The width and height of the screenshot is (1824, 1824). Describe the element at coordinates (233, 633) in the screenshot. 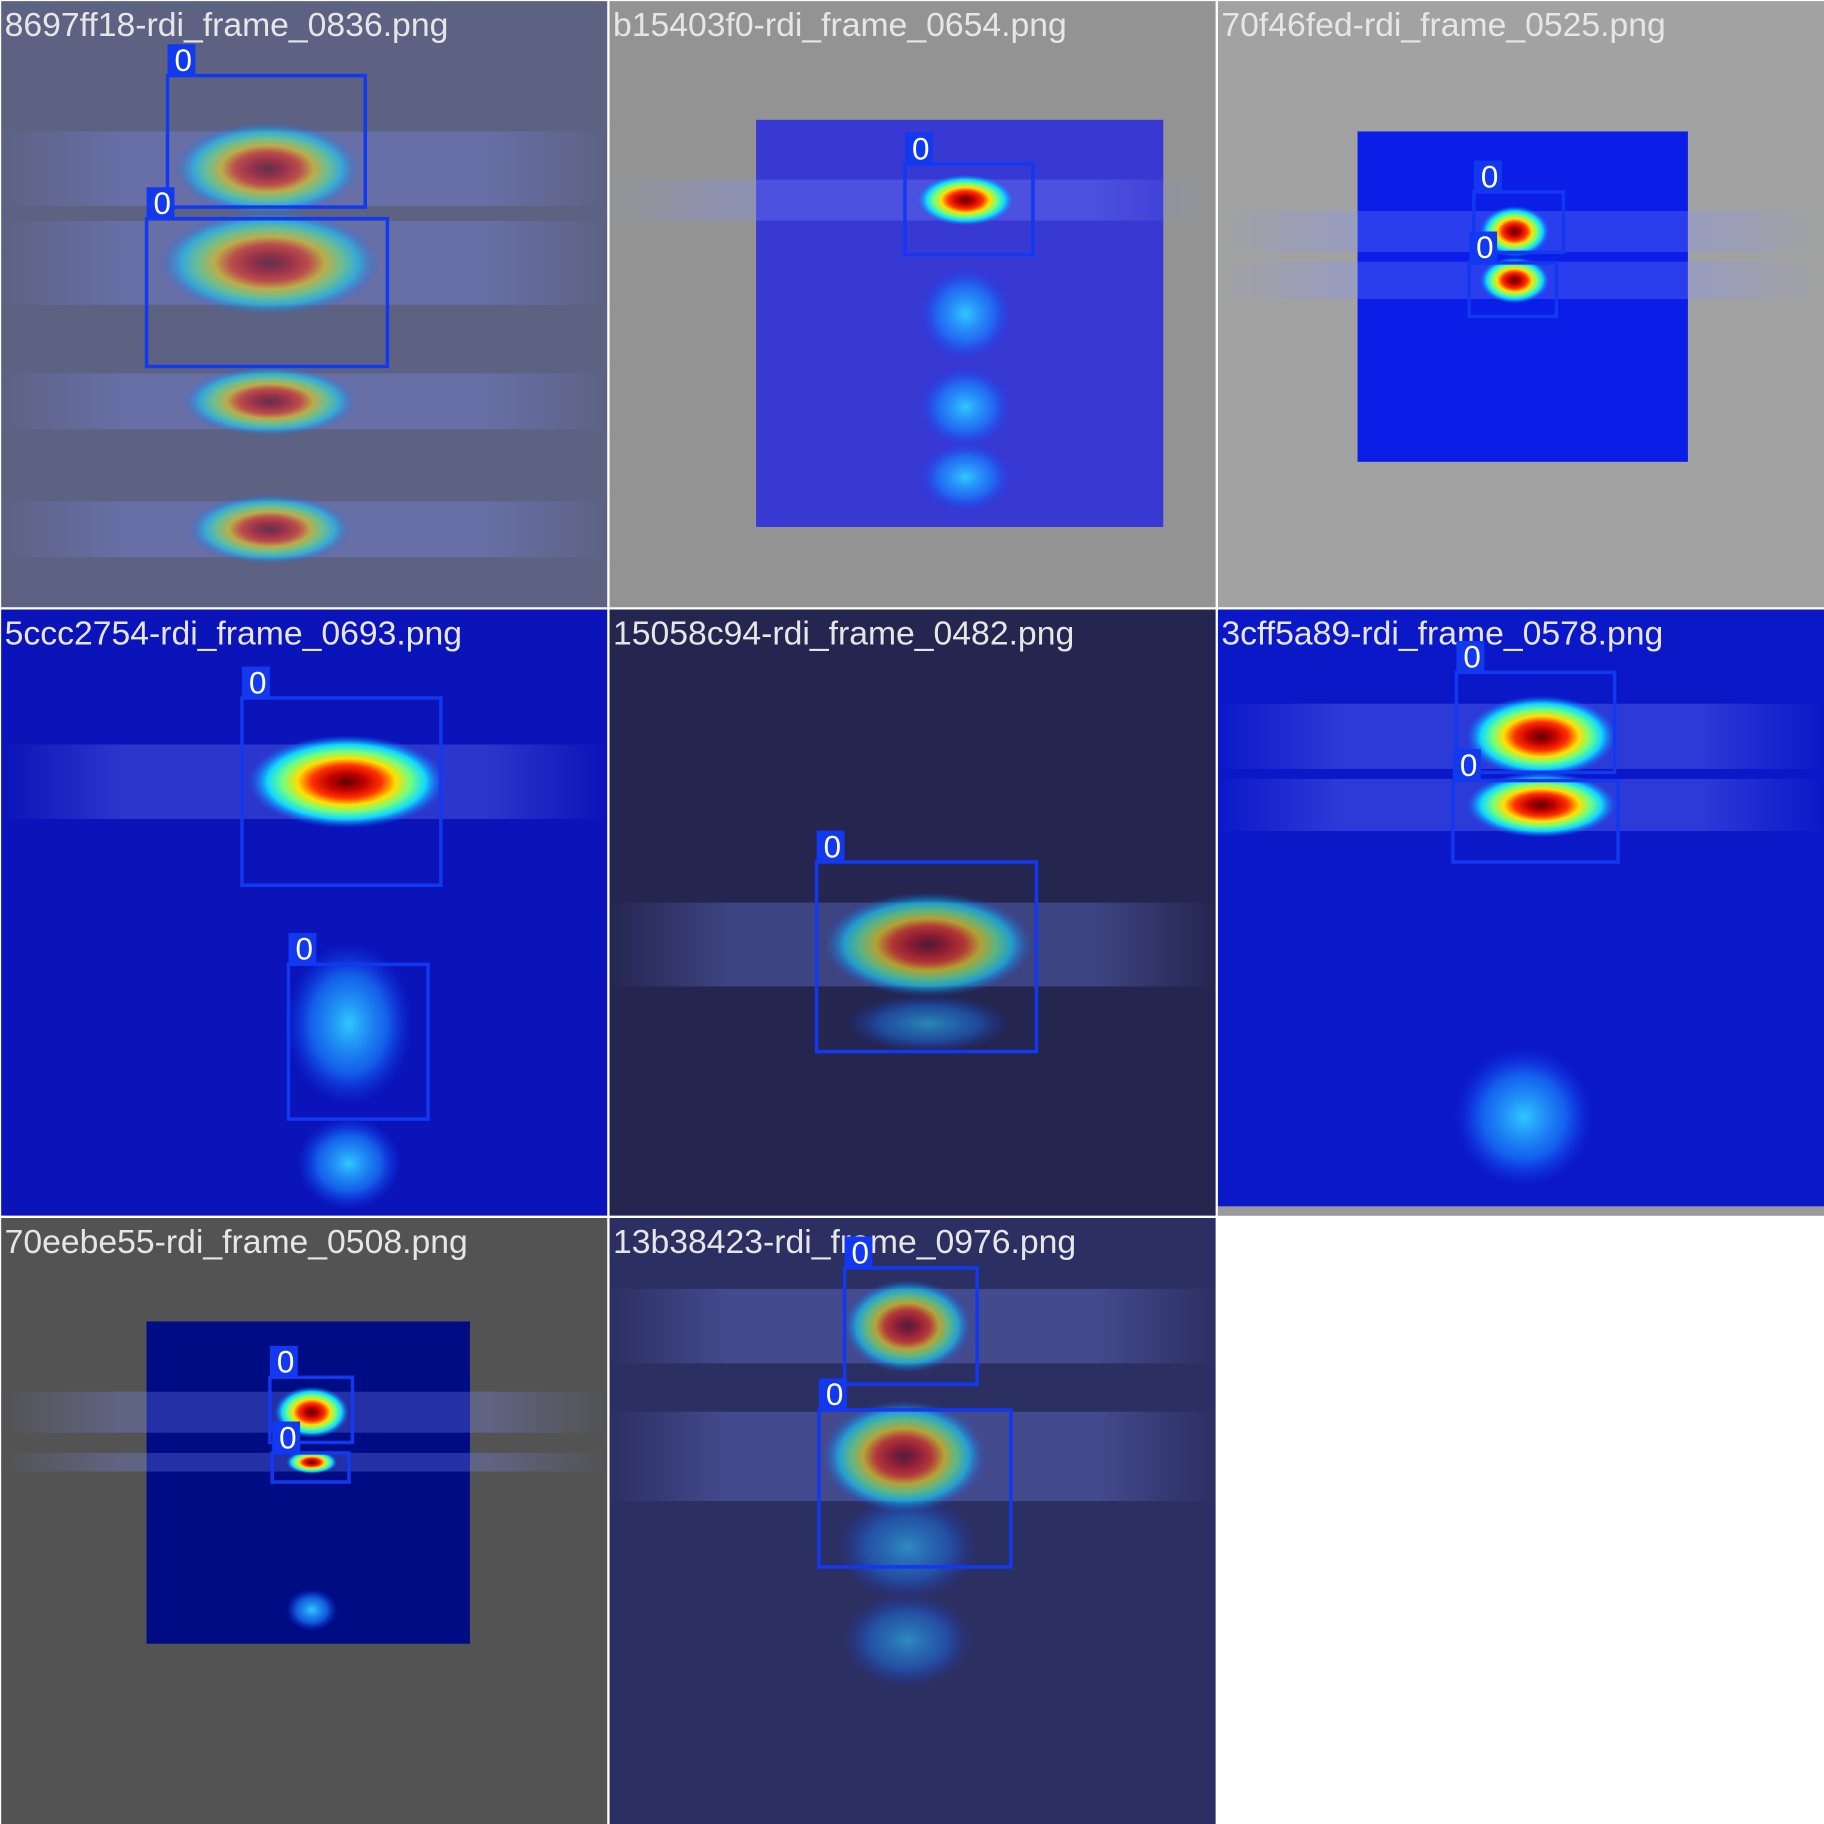

I see `filename: 5ccc2754-rdi_frame_0693.png` at that location.